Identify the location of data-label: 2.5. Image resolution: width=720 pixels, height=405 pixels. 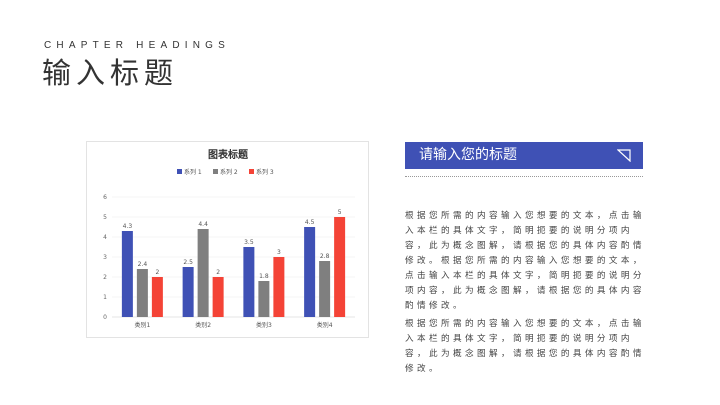
(188, 262).